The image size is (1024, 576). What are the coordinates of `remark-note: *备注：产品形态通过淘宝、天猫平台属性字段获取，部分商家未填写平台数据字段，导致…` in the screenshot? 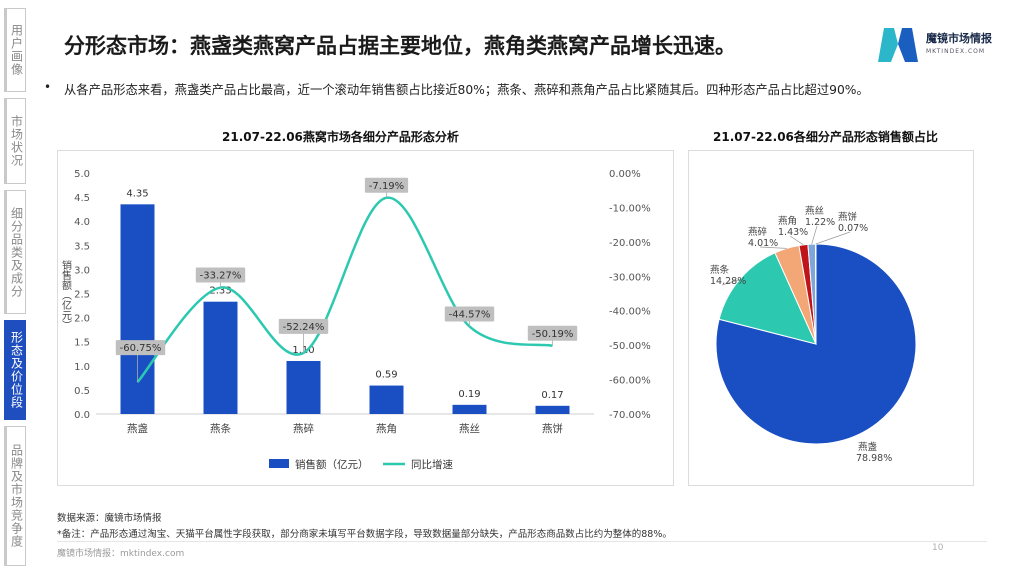 It's located at (364, 534).